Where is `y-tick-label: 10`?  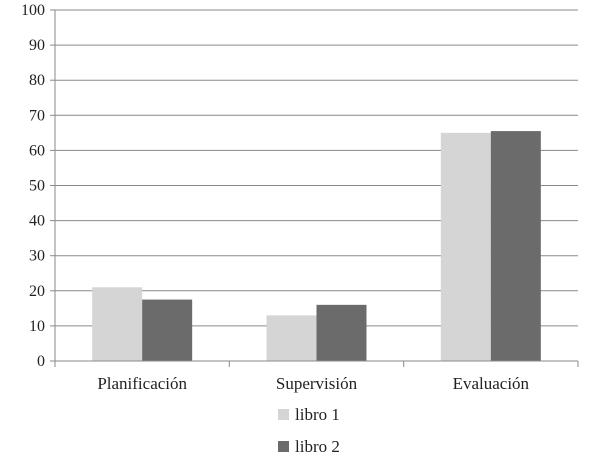 y-tick-label: 10 is located at coordinates (37, 326).